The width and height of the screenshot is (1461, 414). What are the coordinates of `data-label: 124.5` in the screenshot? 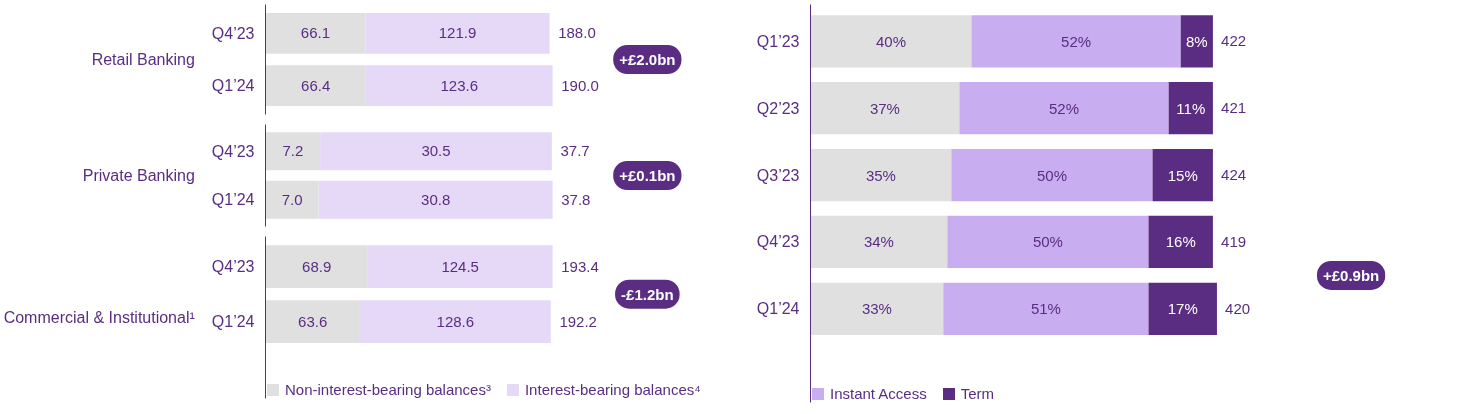 It's located at (460, 266).